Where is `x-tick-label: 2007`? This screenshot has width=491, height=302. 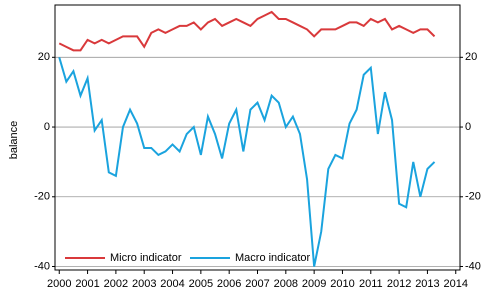 x-tick-label: 2007 is located at coordinates (257, 284).